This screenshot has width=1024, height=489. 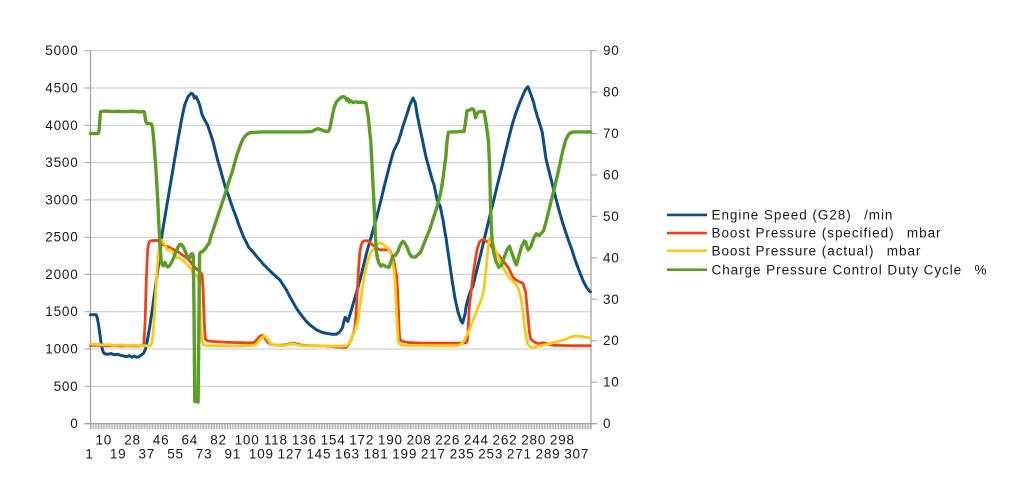 What do you see at coordinates (247, 440) in the screenshot?
I see `svg-text: 100` at bounding box center [247, 440].